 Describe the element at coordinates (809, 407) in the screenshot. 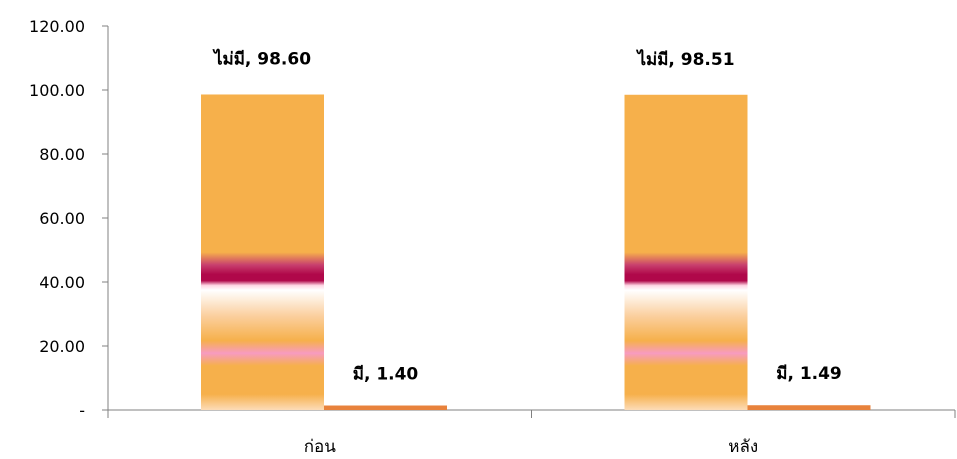

I see `bar-has-after` at that location.